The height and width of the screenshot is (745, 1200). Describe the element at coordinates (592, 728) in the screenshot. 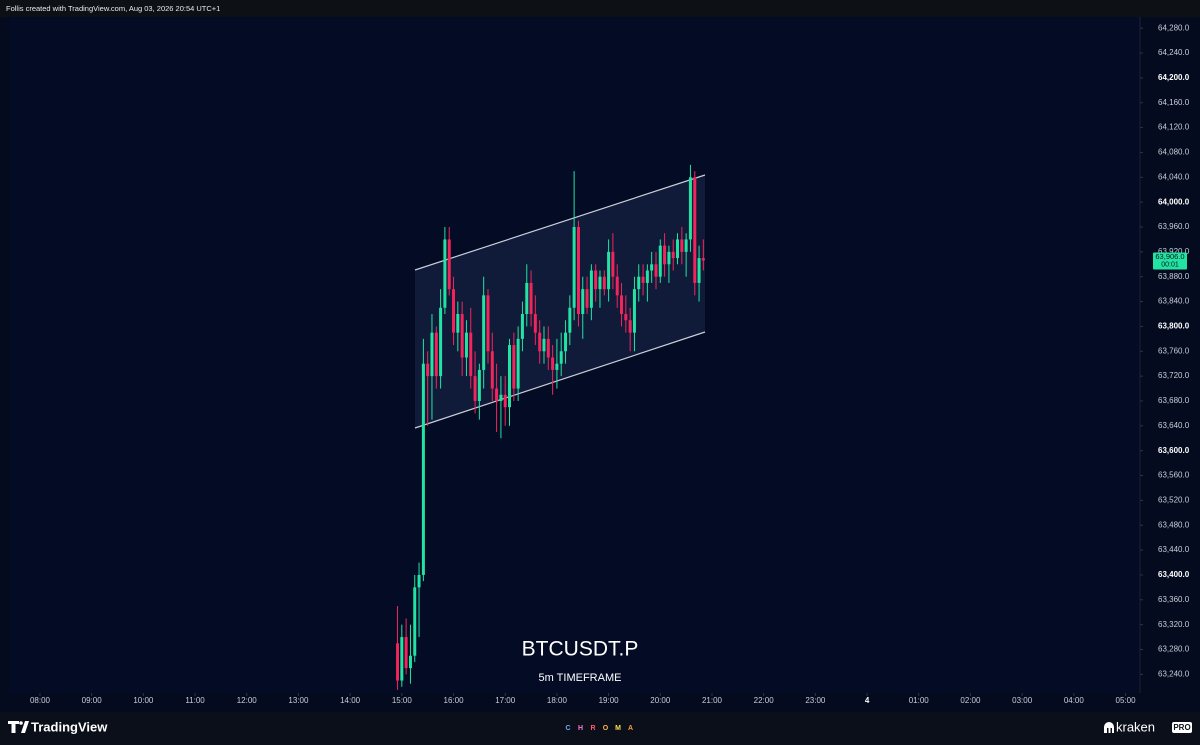

I see `sponsor-letter: R` at that location.